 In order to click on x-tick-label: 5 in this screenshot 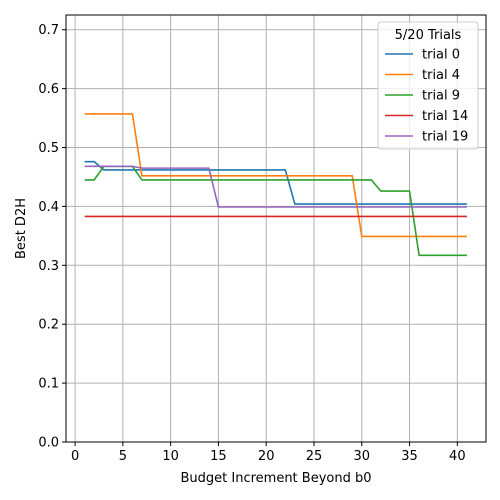, I will do `click(123, 456)`.